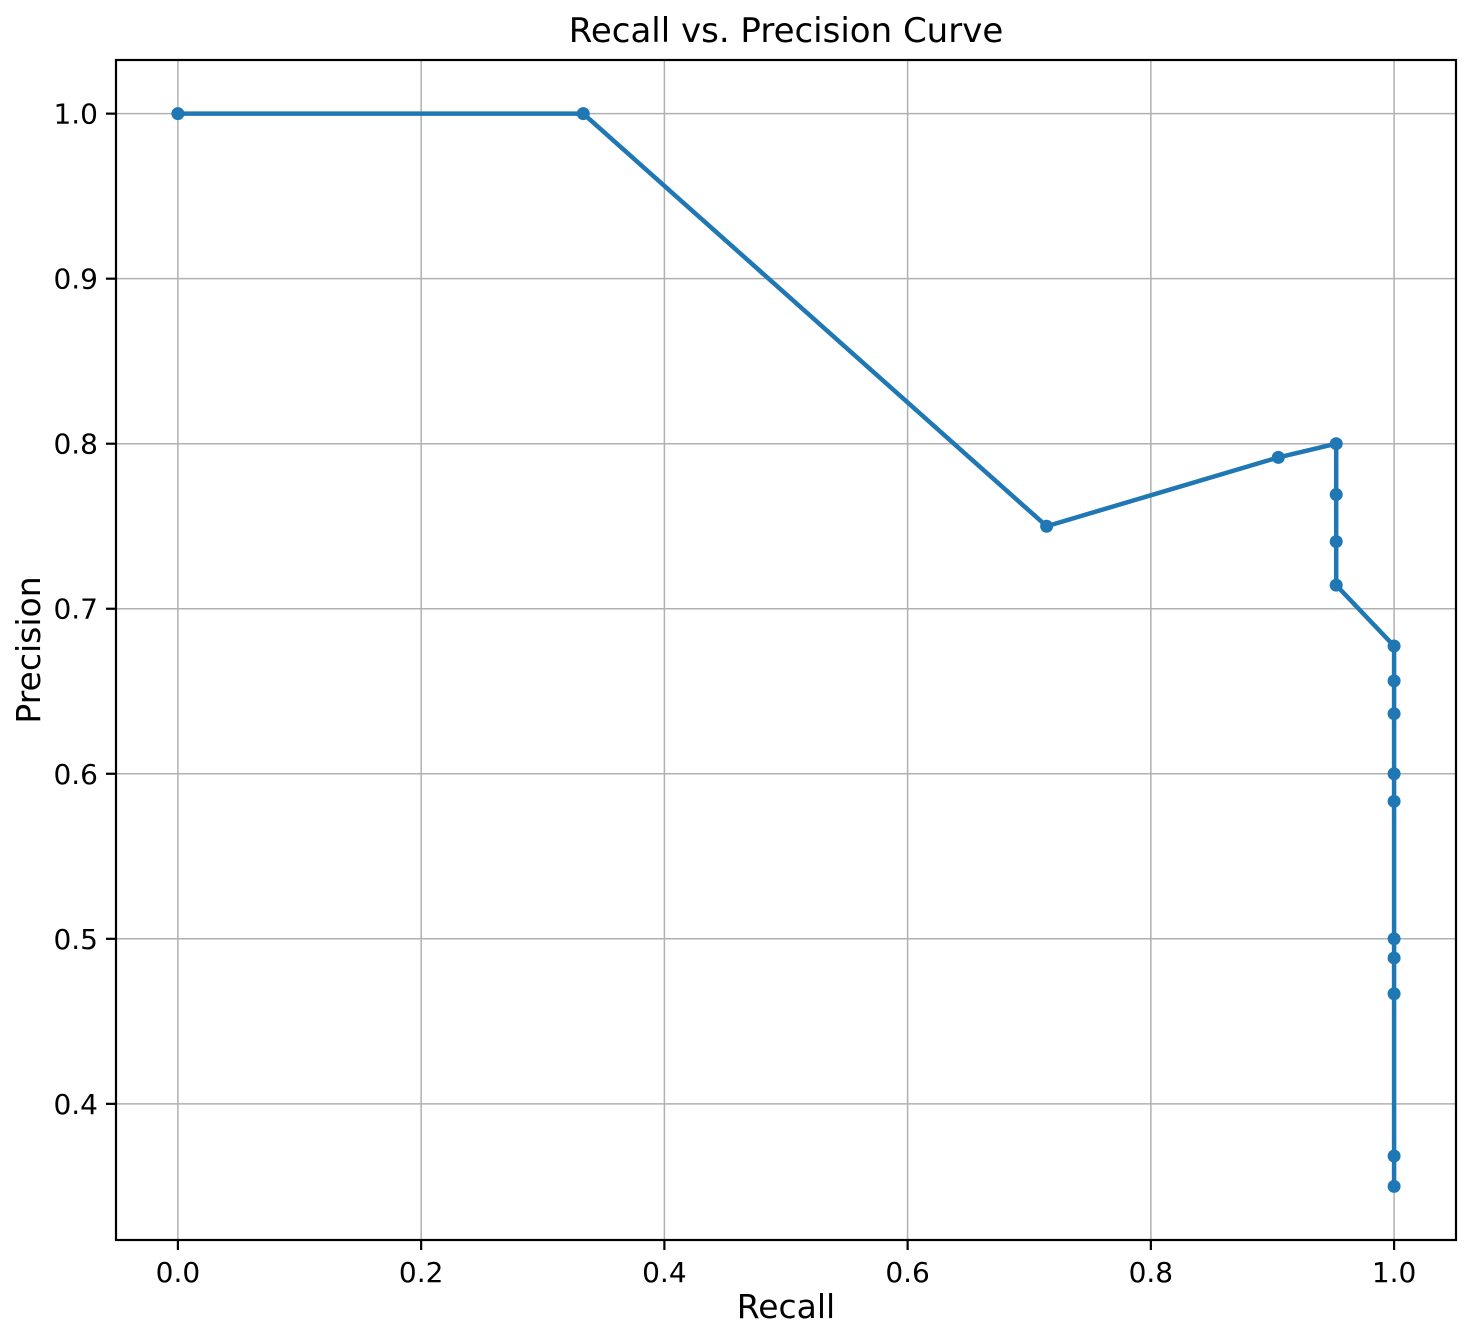 The image size is (1475, 1342). Describe the element at coordinates (786, 1306) in the screenshot. I see `x-axis-label: Recall` at that location.